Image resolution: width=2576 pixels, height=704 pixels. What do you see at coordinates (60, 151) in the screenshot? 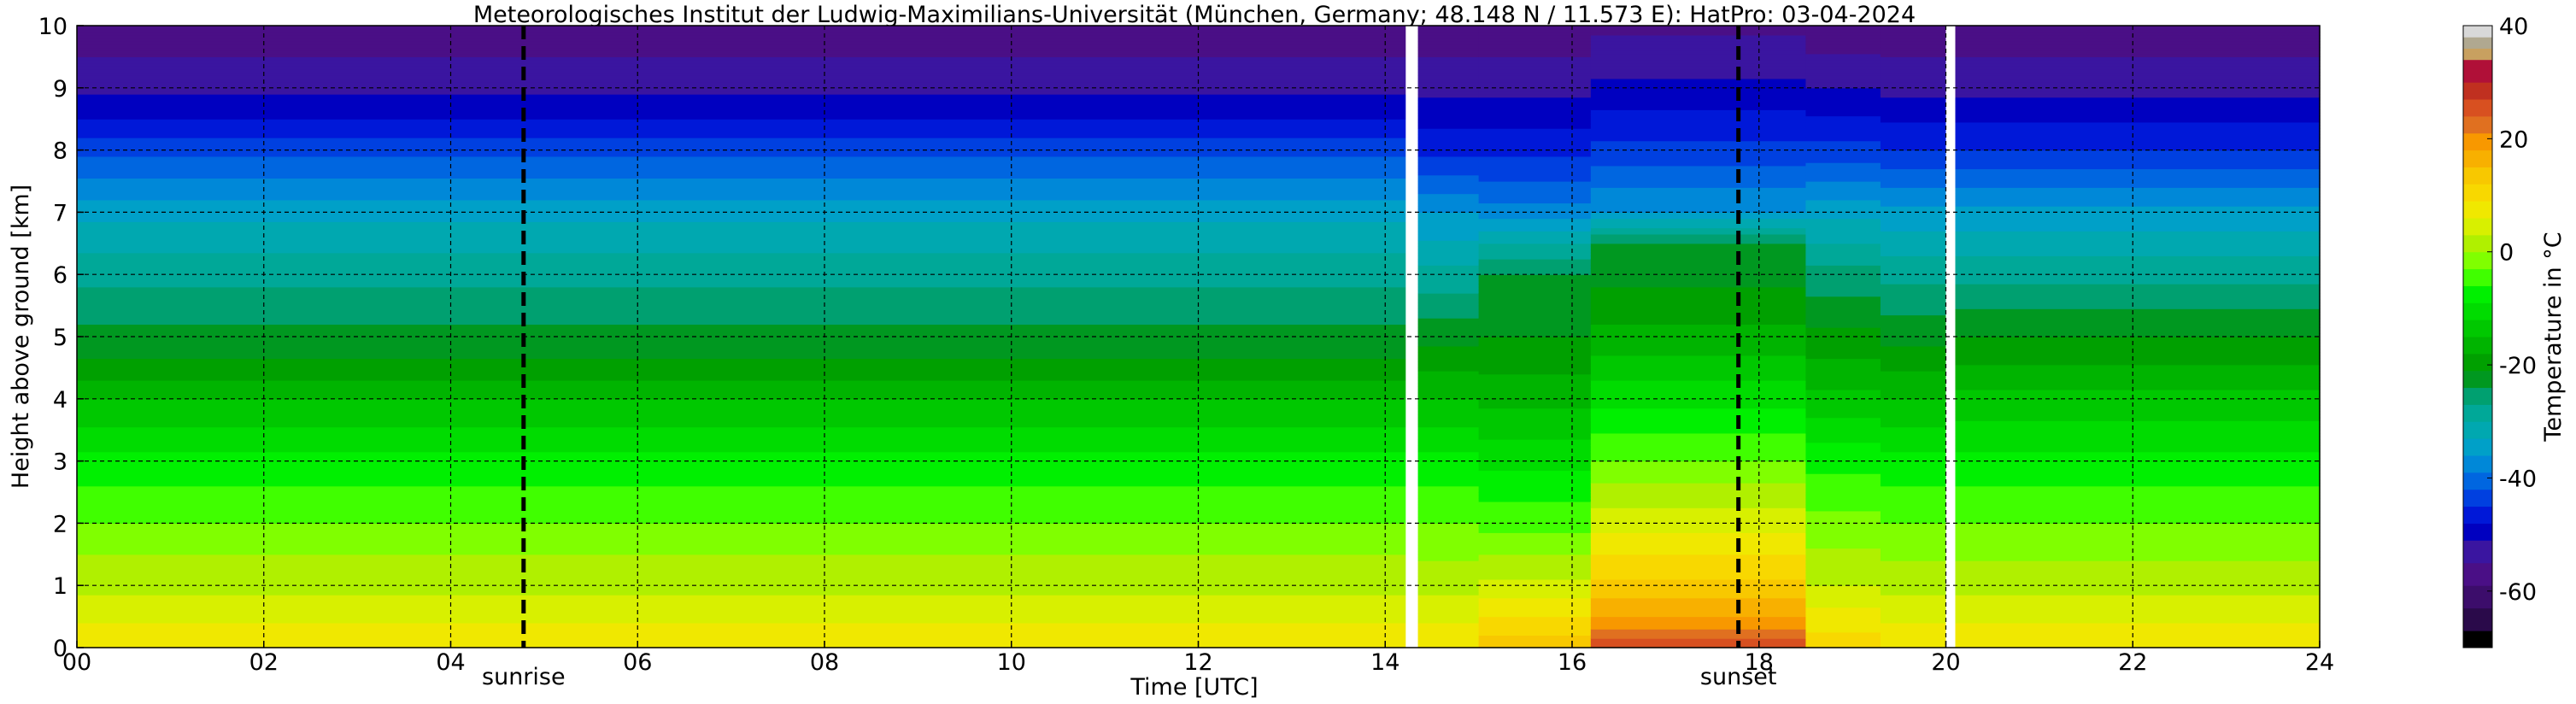
I see `y-tick-label: 8` at bounding box center [60, 151].